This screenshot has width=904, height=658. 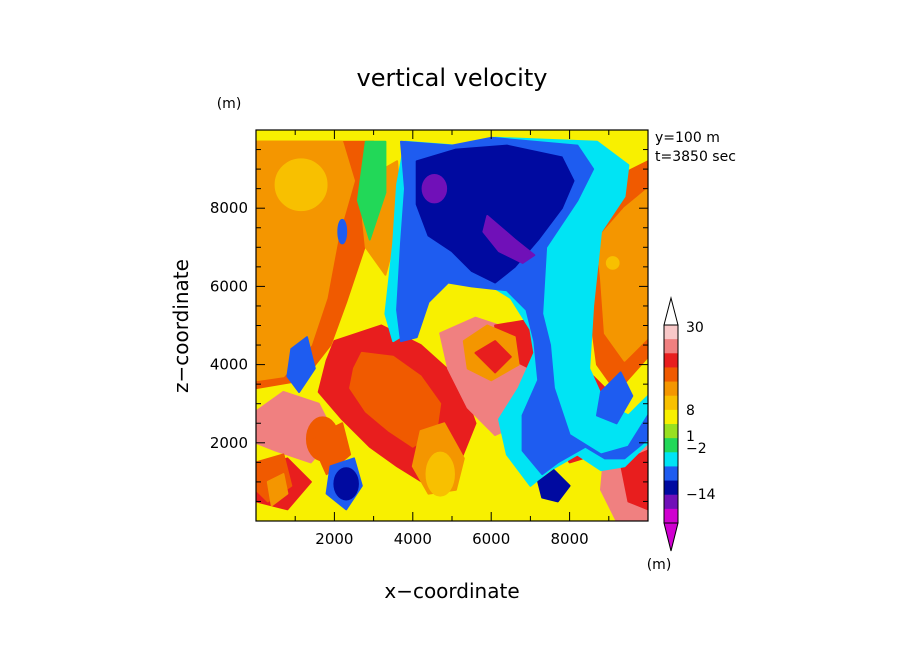 What do you see at coordinates (690, 411) in the screenshot?
I see `colorbar-label: 8` at bounding box center [690, 411].